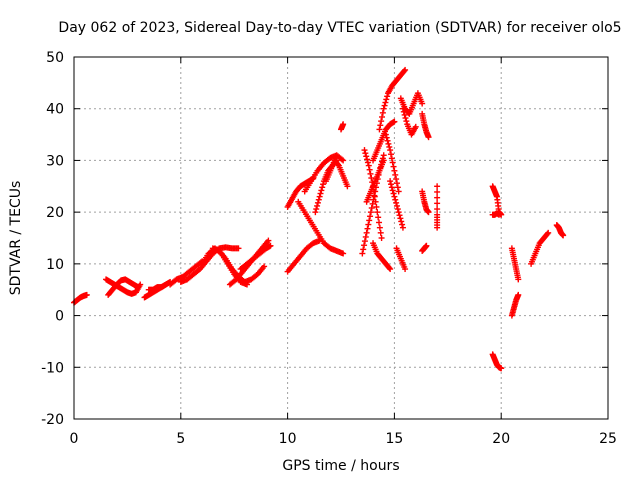  What do you see at coordinates (180, 439) in the screenshot?
I see `x-tick-label: 5` at bounding box center [180, 439].